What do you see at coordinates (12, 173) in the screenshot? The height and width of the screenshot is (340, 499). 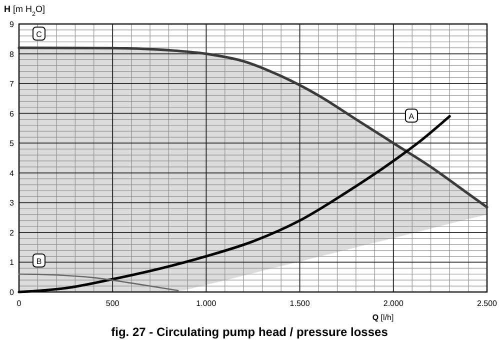 I see `y-tick-label: 4` at bounding box center [12, 173].